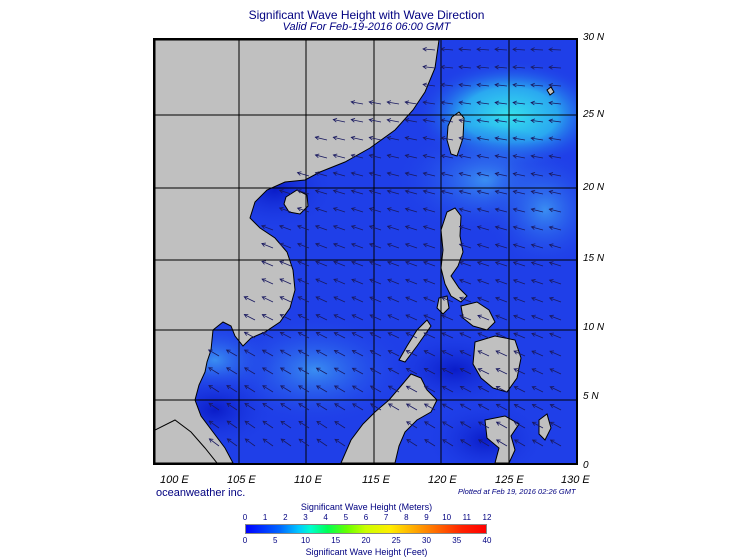  What do you see at coordinates (366, 507) in the screenshot?
I see `legend-meters-title: Significant Wave Height (Meters)` at bounding box center [366, 507].